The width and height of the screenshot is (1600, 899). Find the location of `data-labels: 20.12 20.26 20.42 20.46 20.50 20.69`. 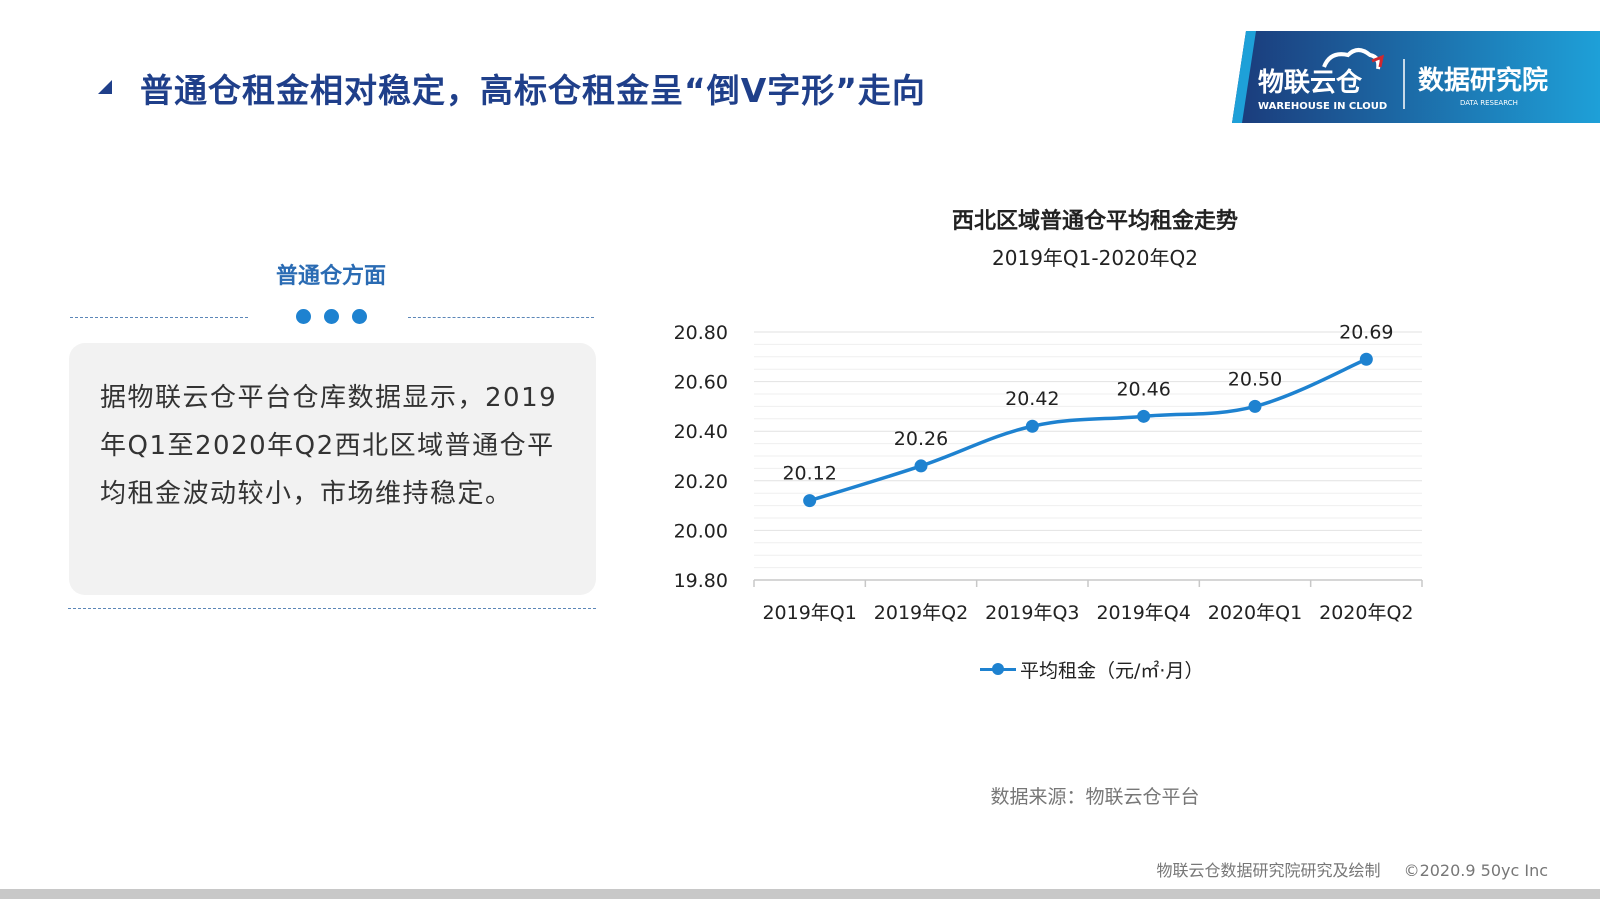

data-labels: 20.12 20.26 20.42 20.46 20.50 20.69 is located at coordinates (1087, 402).